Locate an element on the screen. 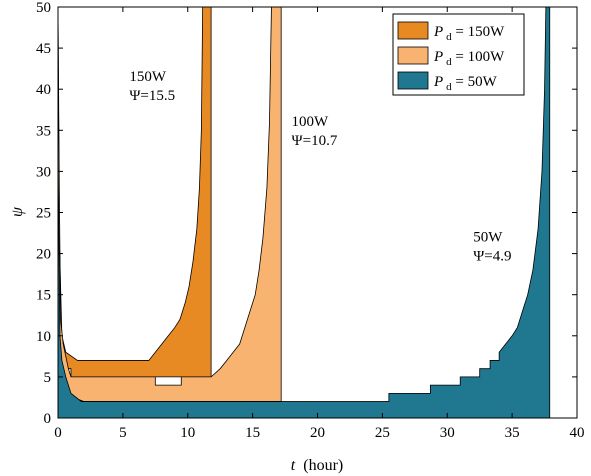 This screenshot has width=591, height=476. x-tick-label: 25 is located at coordinates (382, 433).